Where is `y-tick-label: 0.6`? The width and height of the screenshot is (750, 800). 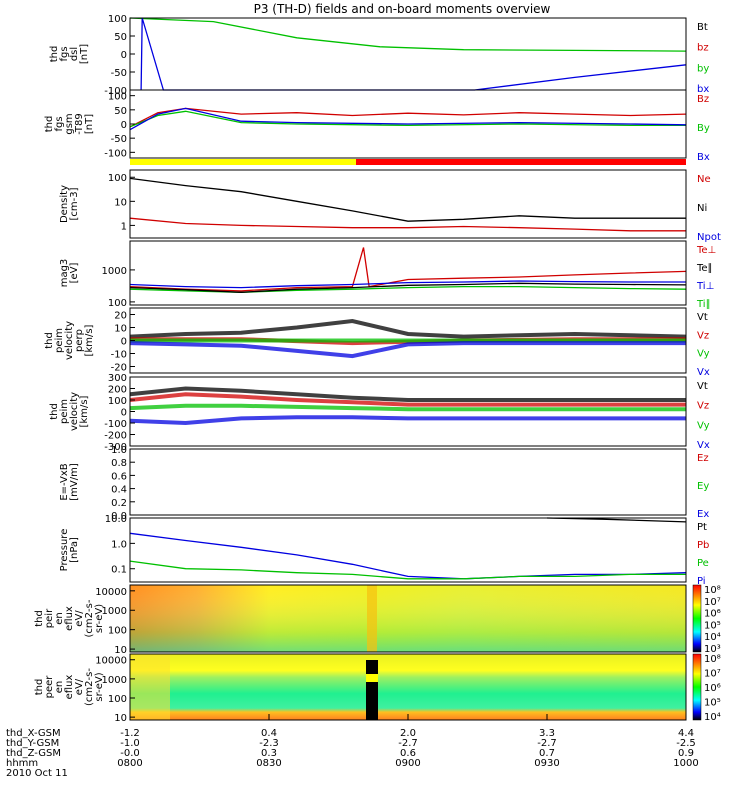
y-tick-label: 0.6 is located at coordinates (119, 476).